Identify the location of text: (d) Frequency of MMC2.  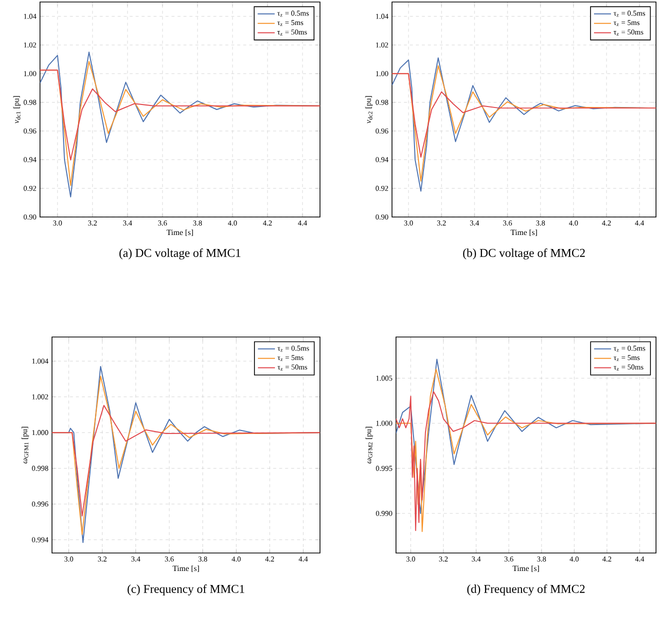
(526, 590).